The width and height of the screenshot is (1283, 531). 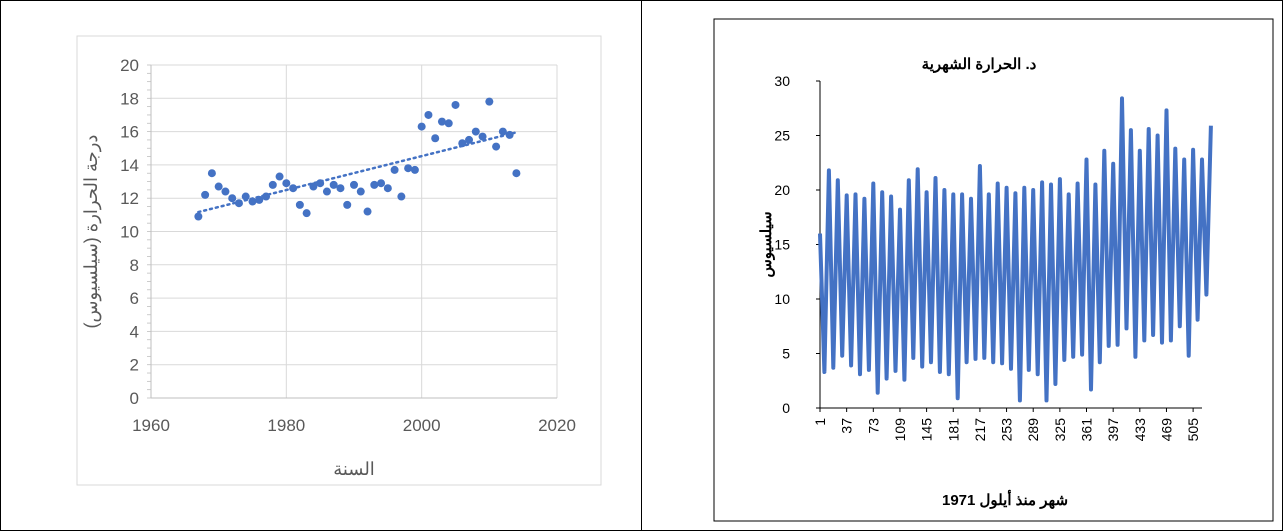 I want to click on x-axis-title: شهر منذ أيلول 1971, so click(x=1005, y=499).